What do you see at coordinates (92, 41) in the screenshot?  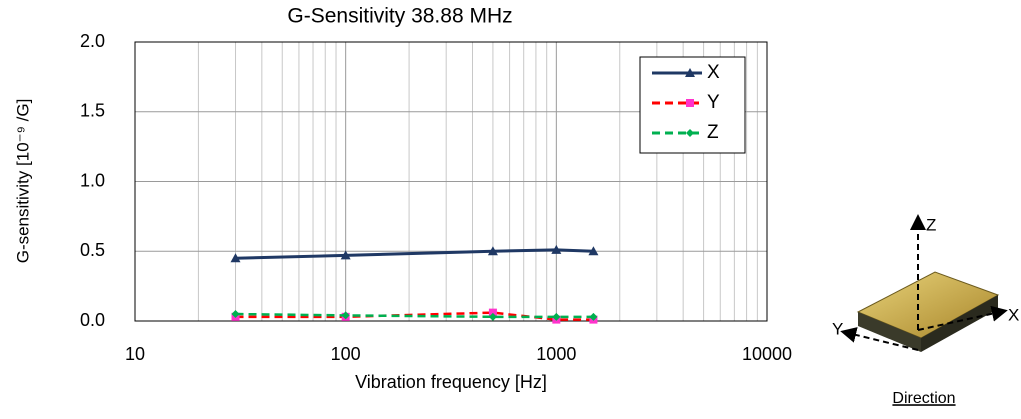 I see `y-tick-label: 2.0` at bounding box center [92, 41].